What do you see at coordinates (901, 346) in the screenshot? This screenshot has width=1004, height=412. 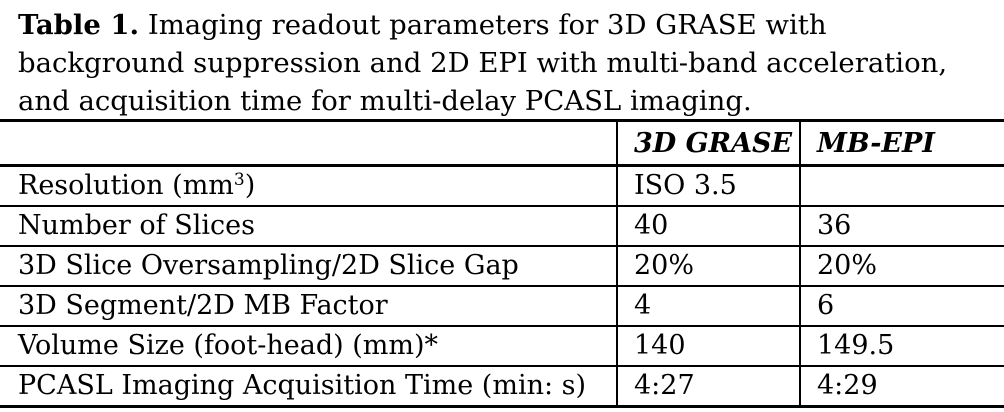 I see `row-volume-epi: 149.5` at bounding box center [901, 346].